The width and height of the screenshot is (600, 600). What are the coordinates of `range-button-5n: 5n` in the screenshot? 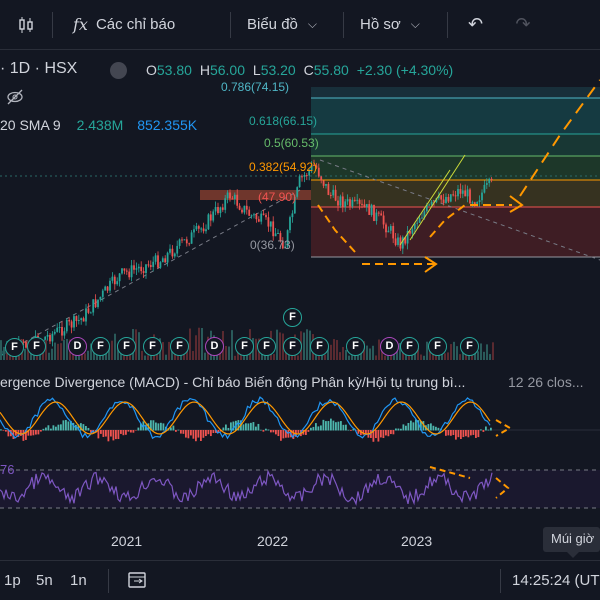 It's located at (44, 580).